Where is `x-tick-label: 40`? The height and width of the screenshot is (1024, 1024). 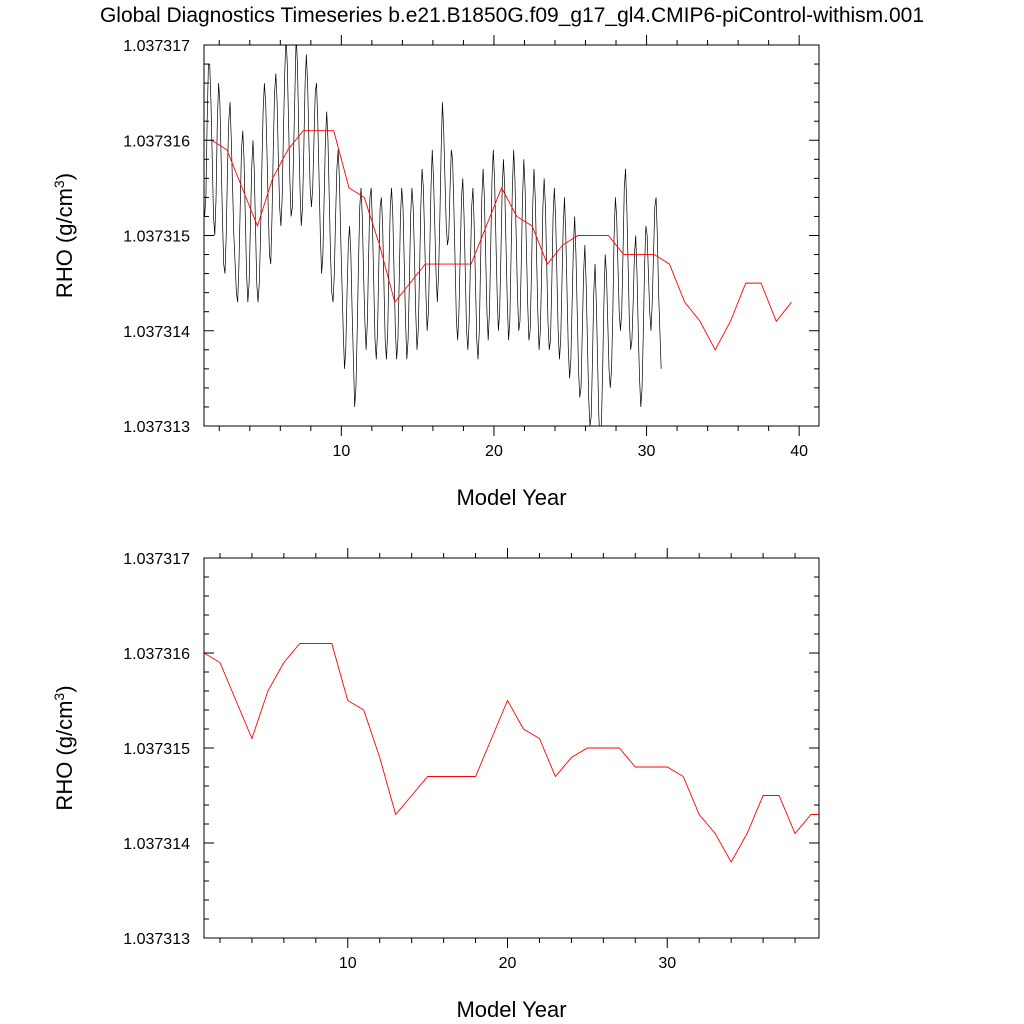 x-tick-label: 40 is located at coordinates (799, 451).